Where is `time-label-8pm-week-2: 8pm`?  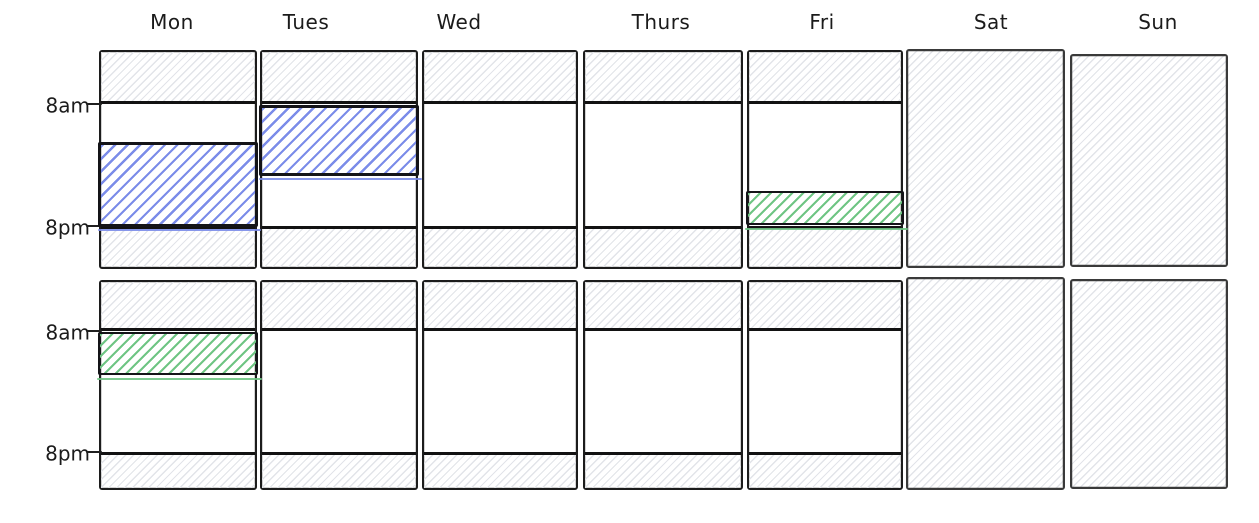
time-label-8pm-week-2: 8pm is located at coordinates (67, 453).